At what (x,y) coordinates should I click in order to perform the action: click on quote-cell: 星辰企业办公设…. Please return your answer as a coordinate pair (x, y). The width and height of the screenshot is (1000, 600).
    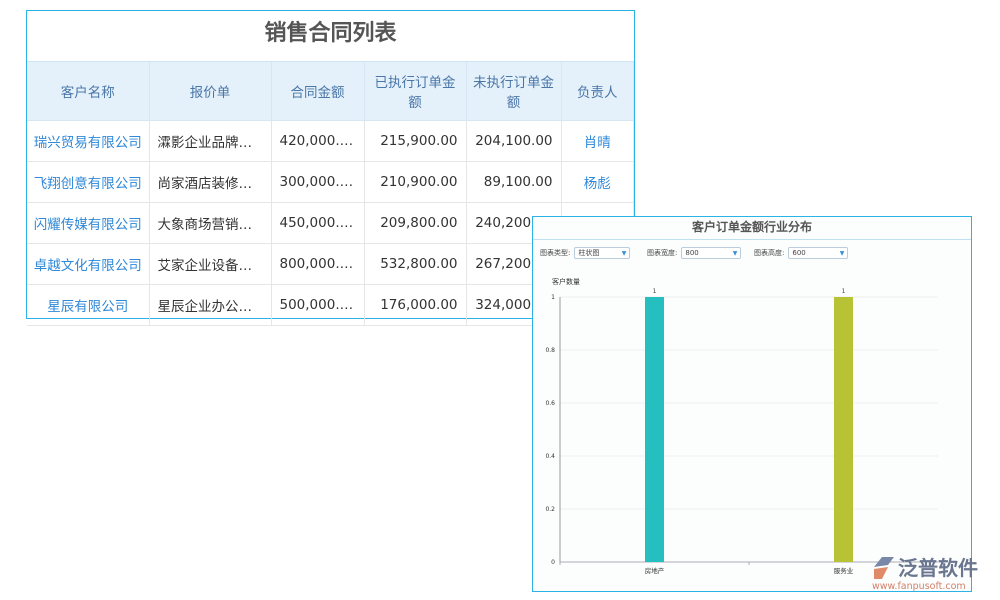
    Looking at the image, I should click on (210, 305).